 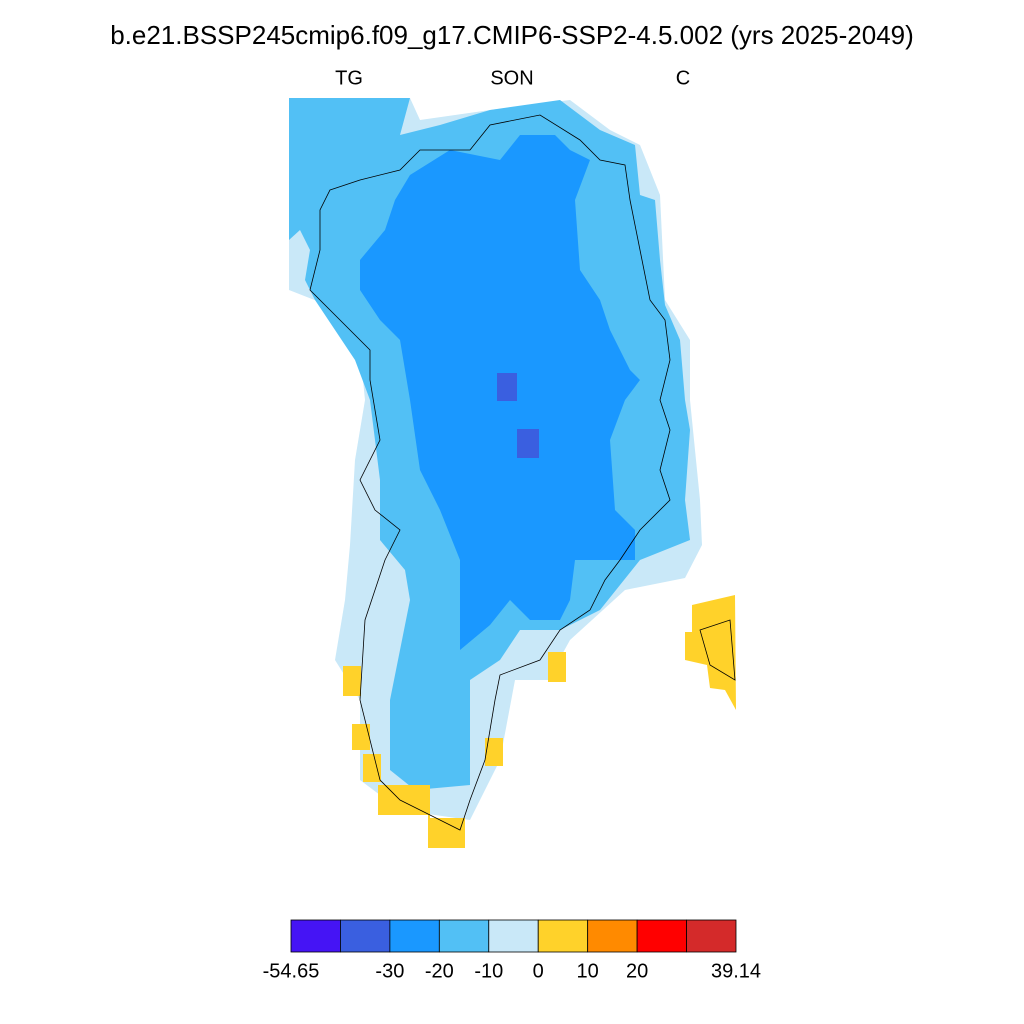 What do you see at coordinates (291, 971) in the screenshot?
I see `colorbar-label: -54.65` at bounding box center [291, 971].